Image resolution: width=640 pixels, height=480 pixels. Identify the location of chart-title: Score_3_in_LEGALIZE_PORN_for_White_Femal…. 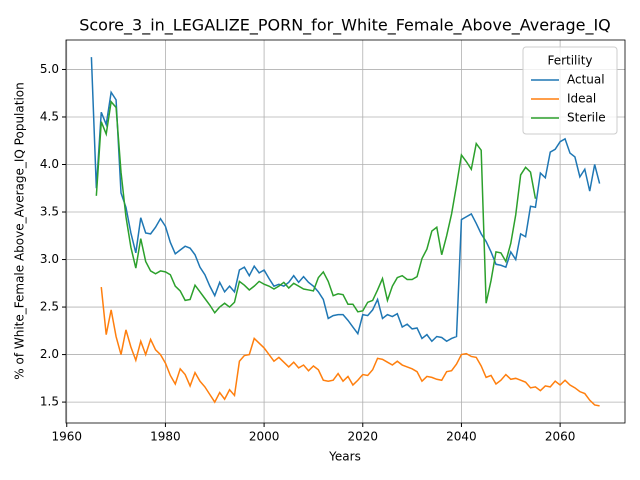
(345, 26).